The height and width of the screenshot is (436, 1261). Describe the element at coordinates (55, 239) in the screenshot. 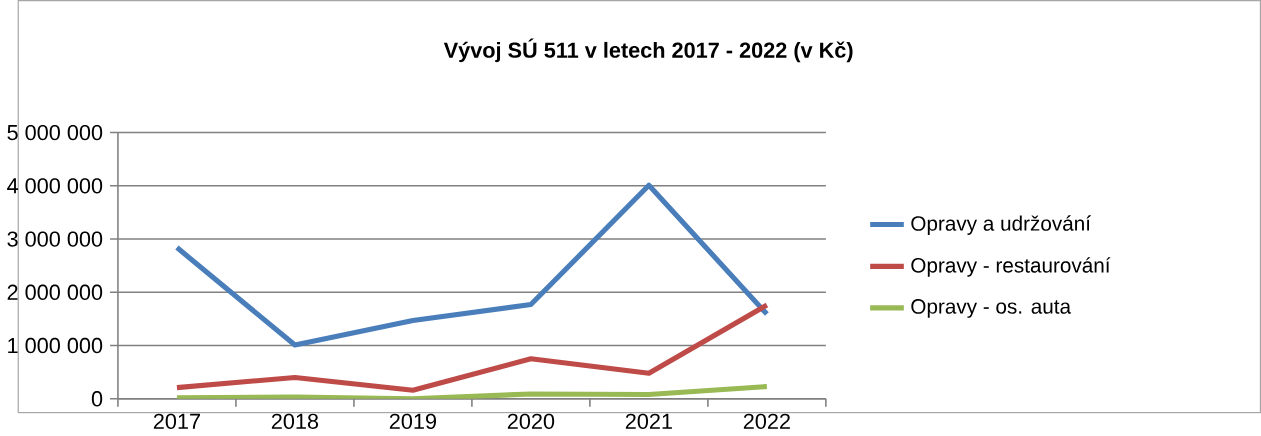

I see `y-tick-label: 3 000 000` at that location.